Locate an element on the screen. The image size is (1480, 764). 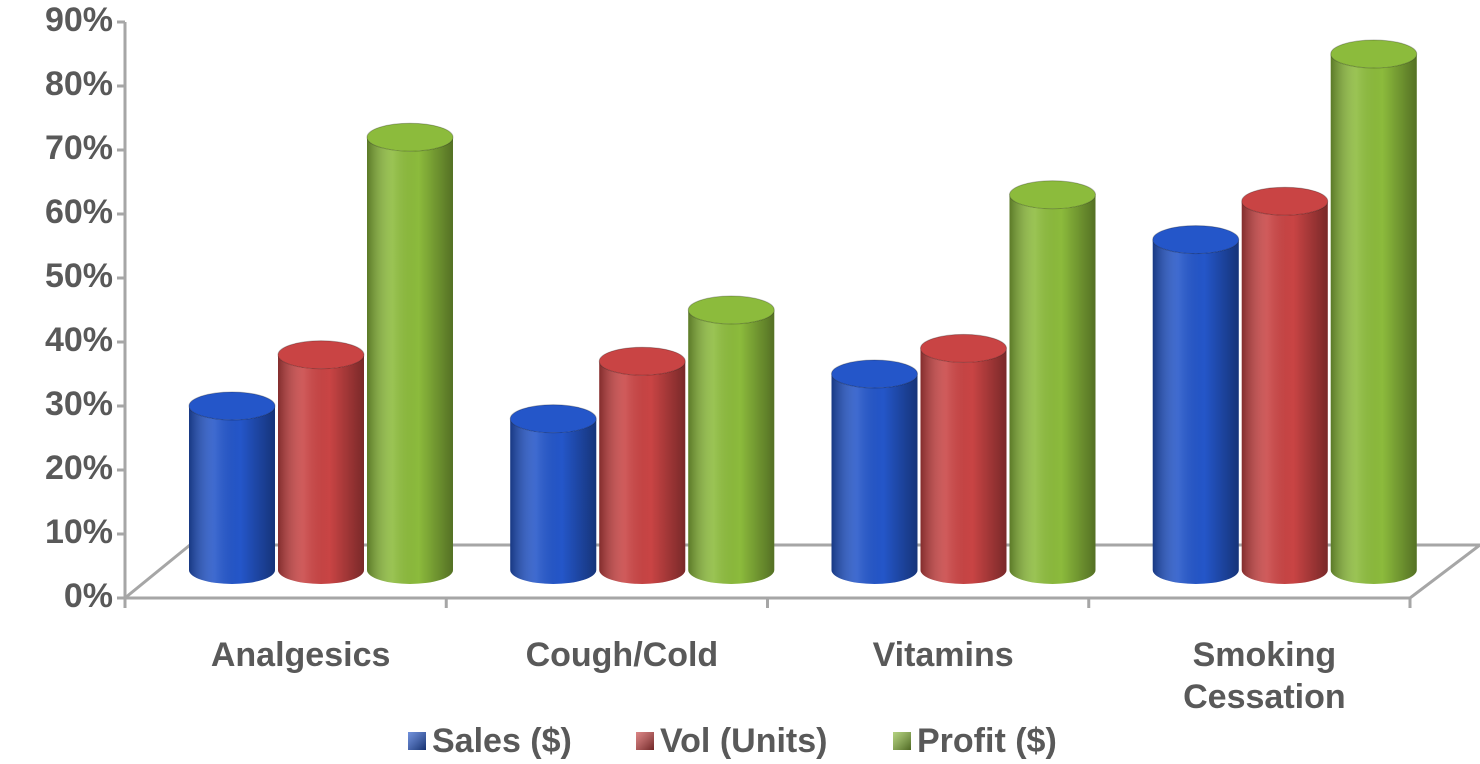
y-tick-label: 90% is located at coordinates (79, 20).